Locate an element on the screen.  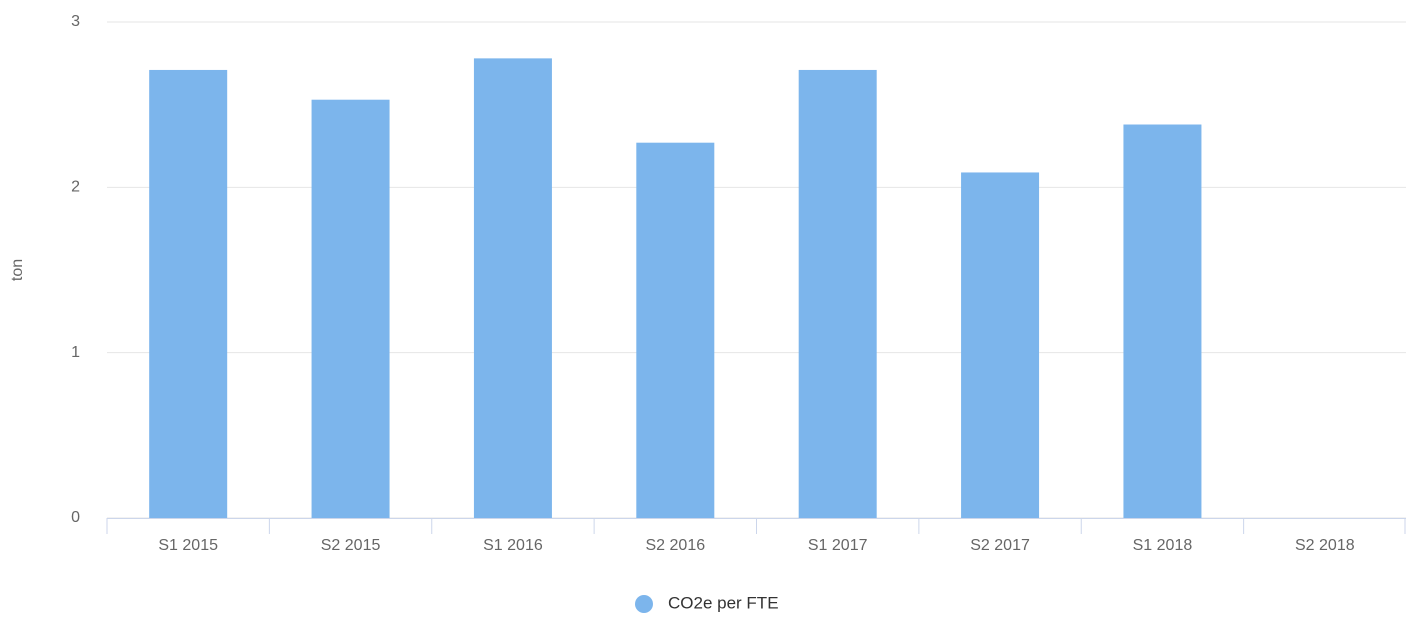
x-tick-label: S1 2015 is located at coordinates (188, 545).